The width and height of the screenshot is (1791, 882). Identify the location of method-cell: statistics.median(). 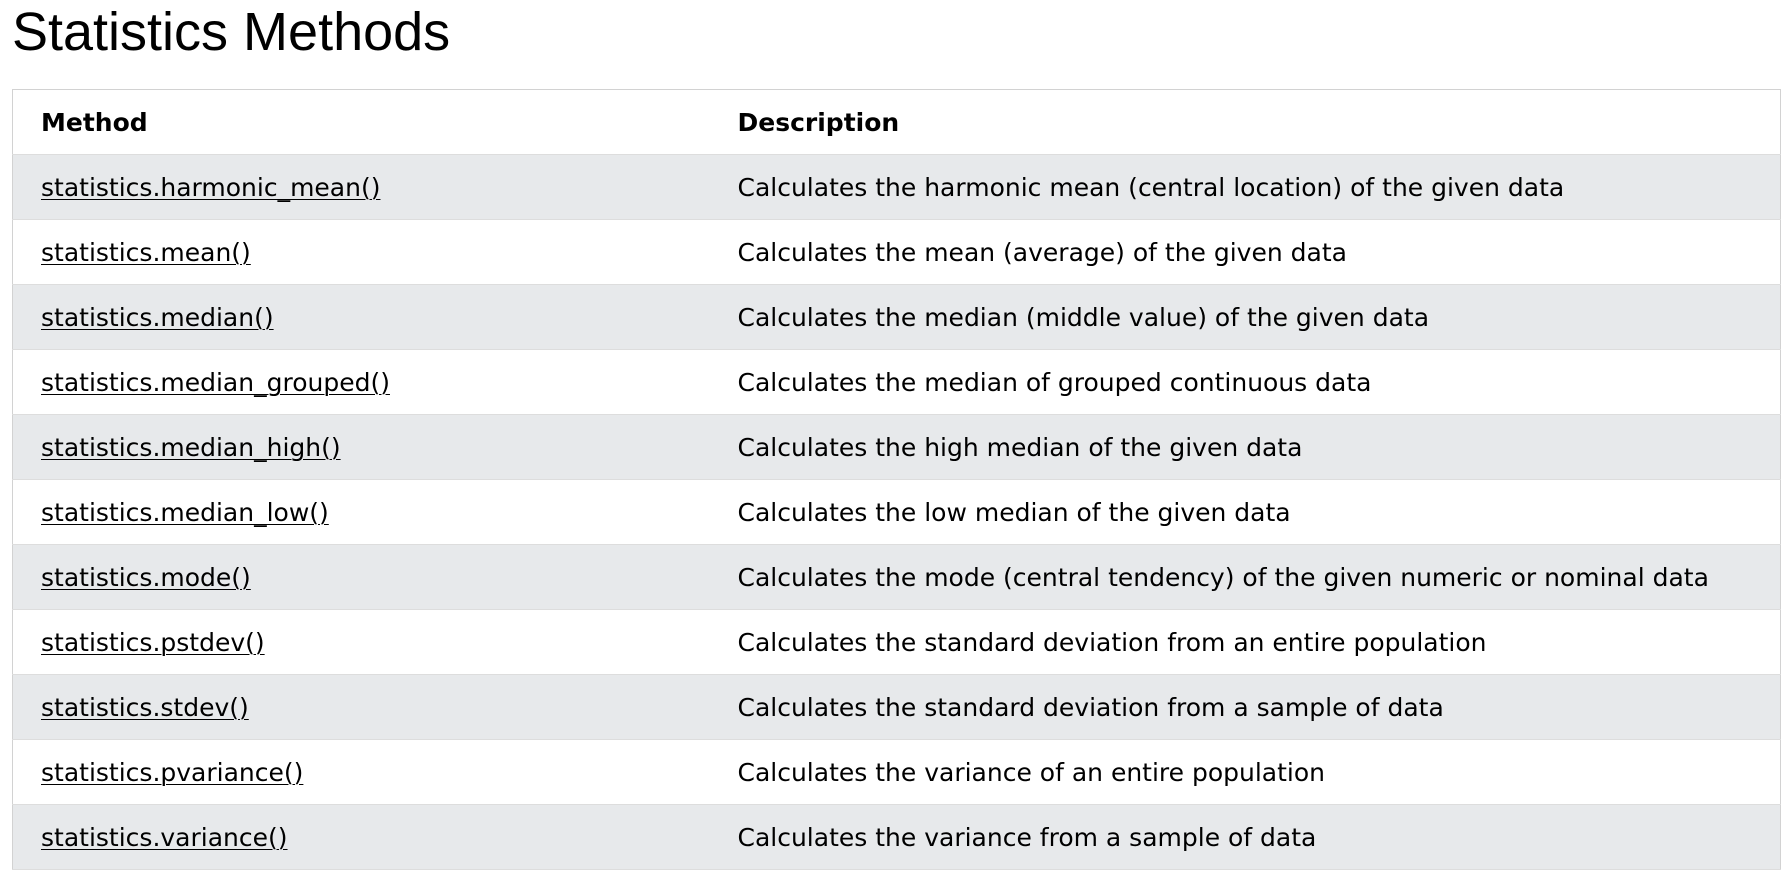
(361, 317).